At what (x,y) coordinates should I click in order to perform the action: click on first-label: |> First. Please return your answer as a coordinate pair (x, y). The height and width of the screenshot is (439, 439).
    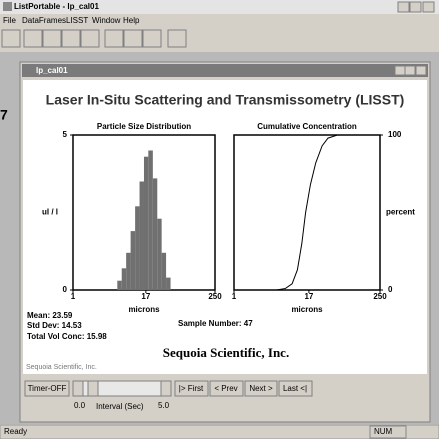
    Looking at the image, I should click on (191, 388).